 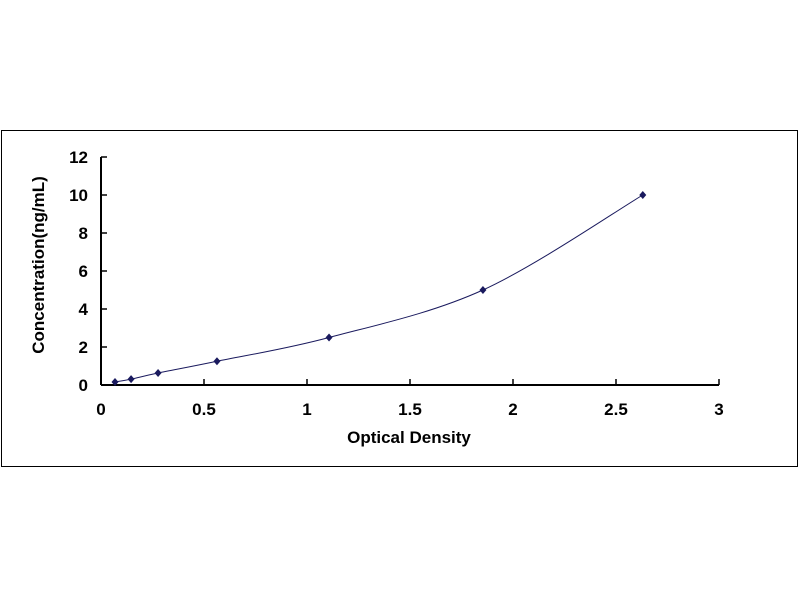 What do you see at coordinates (83, 271) in the screenshot?
I see `y-tick-label: 6` at bounding box center [83, 271].